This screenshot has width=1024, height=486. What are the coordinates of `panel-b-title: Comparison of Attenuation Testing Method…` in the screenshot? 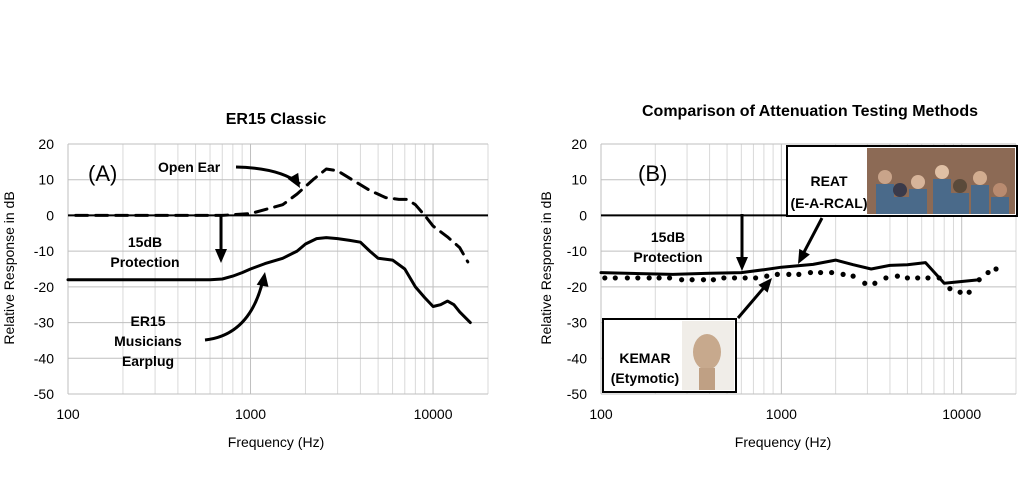 It's located at (810, 111).